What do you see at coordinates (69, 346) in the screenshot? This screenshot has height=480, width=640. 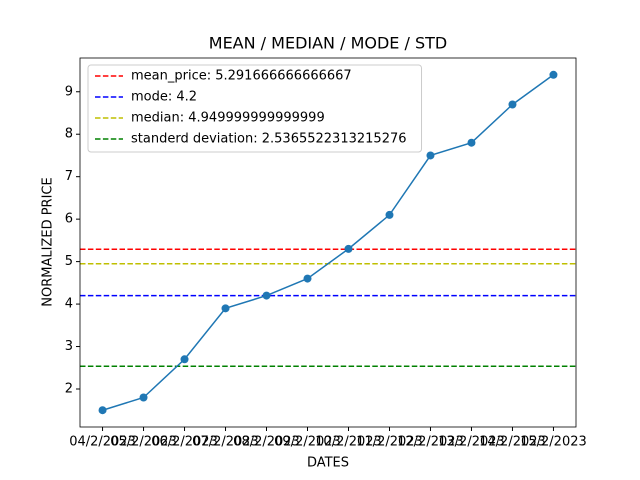 I see `y-tick-label: 3` at bounding box center [69, 346].